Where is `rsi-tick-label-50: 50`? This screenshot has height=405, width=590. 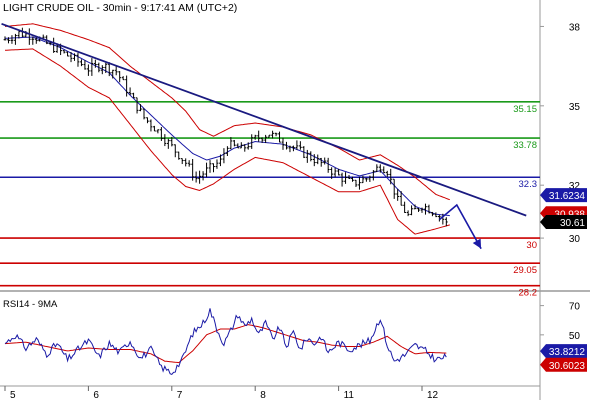
rsi-tick-label-50: 50 is located at coordinates (575, 336).